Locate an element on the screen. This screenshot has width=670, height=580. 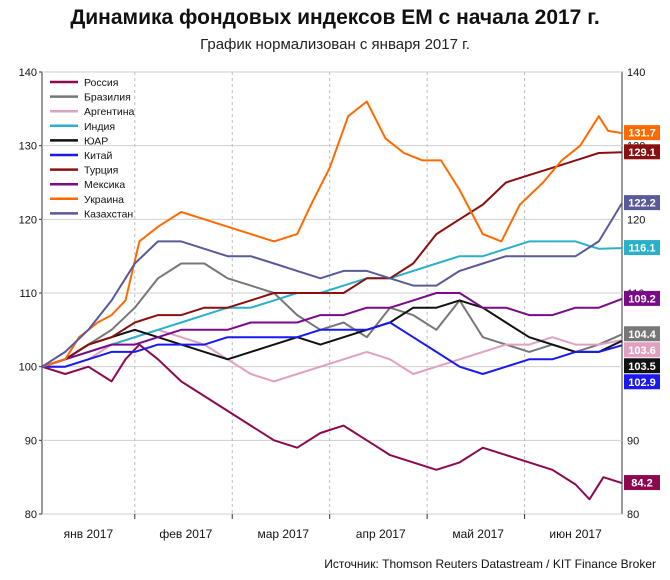
x-tick-label: апр 2017 is located at coordinates (381, 534).